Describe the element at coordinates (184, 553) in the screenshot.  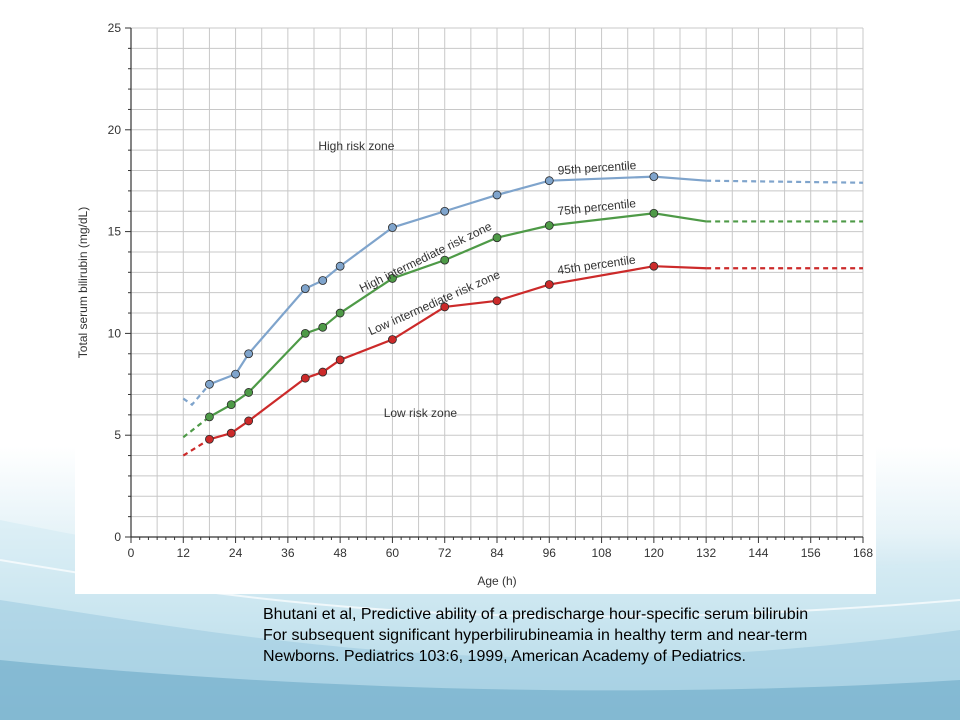
I see `x-tick-label: 12` at that location.